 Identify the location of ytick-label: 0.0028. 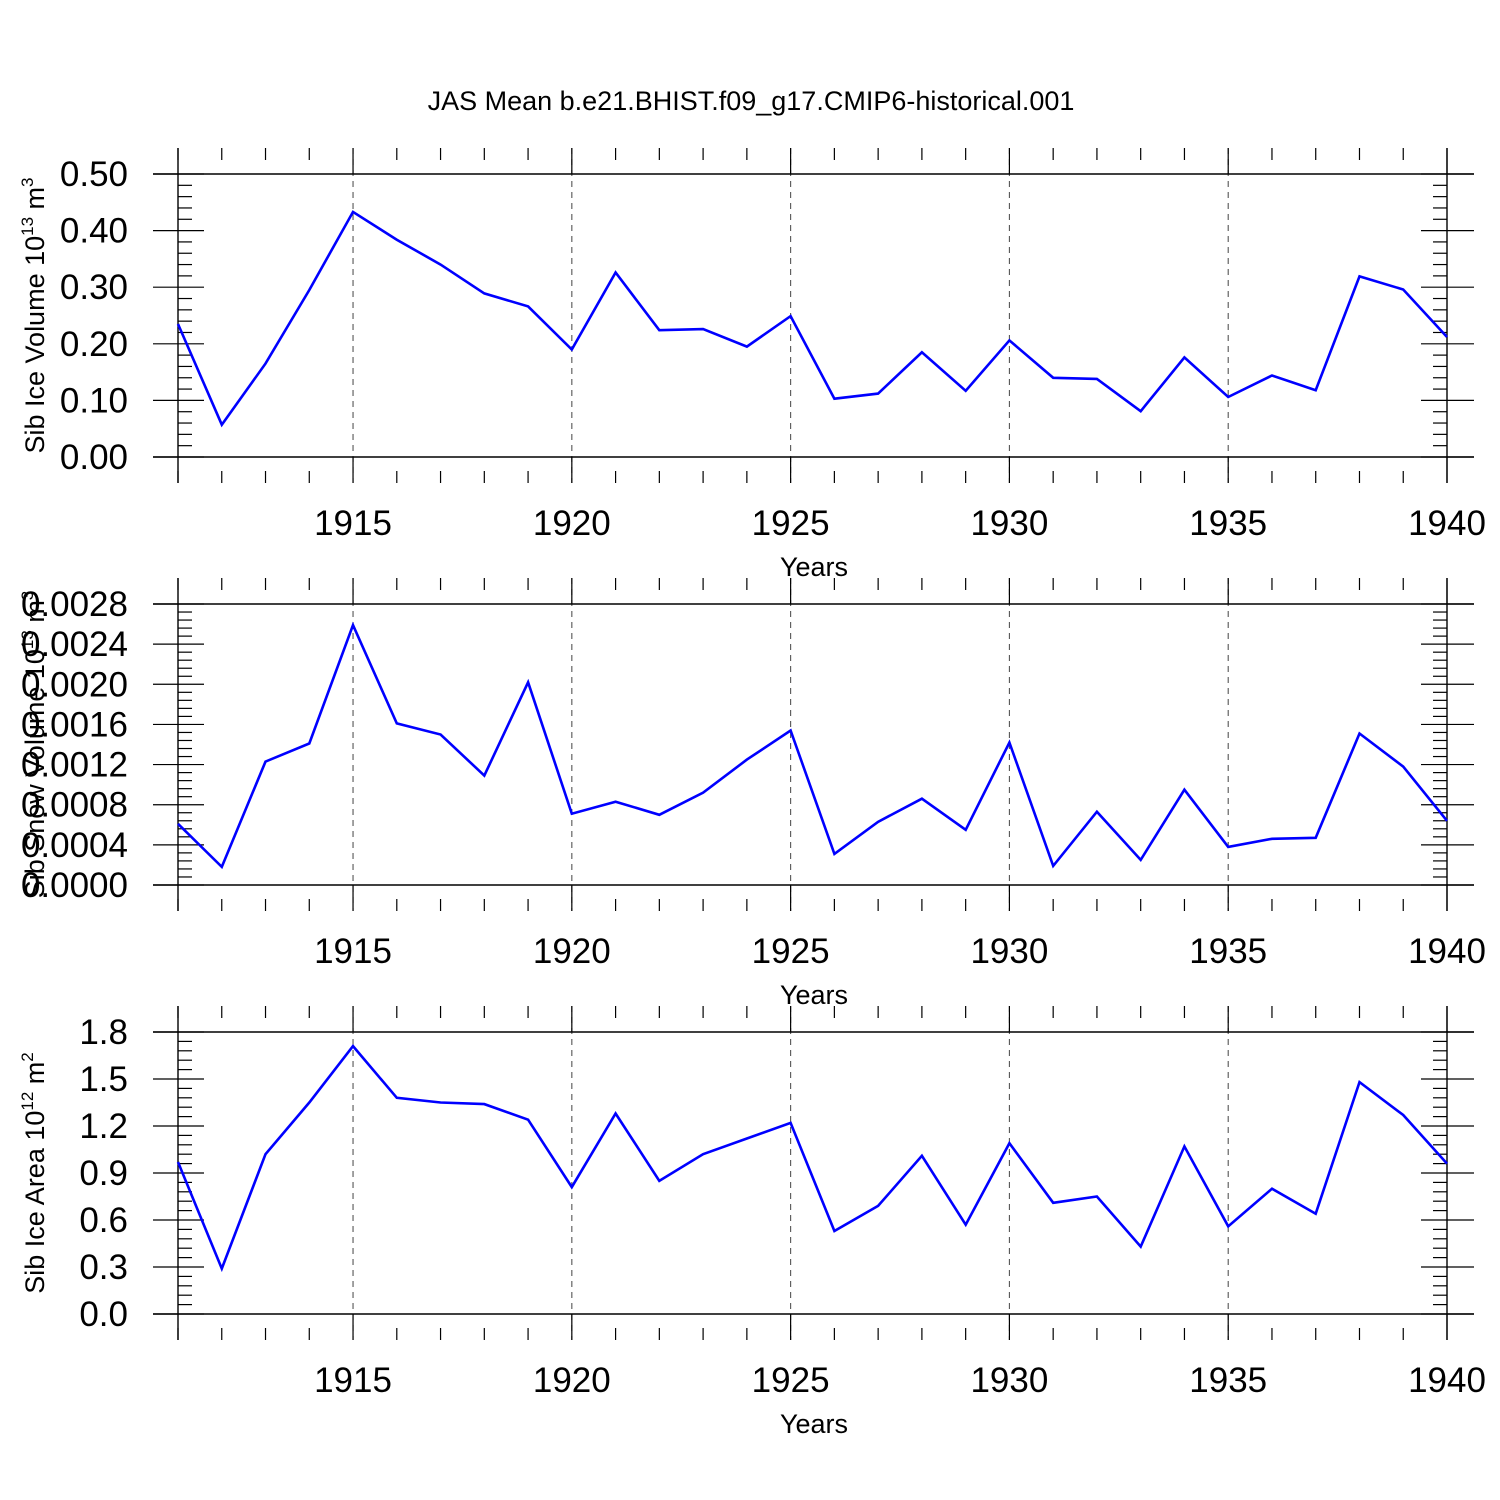
(74, 604).